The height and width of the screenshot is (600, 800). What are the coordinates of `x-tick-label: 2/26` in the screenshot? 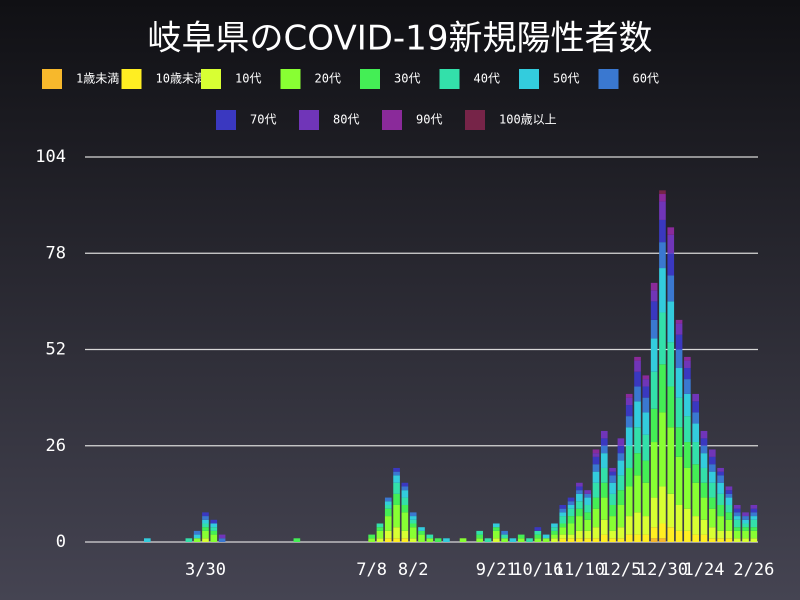 It's located at (753, 570).